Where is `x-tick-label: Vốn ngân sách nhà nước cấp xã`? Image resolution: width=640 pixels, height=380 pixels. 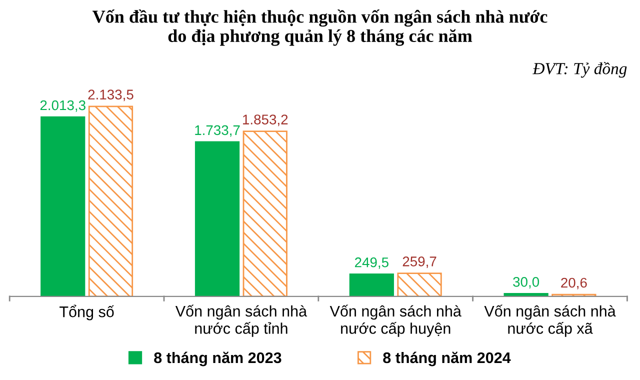
x-tick-label: Vốn ngân sách nhà nước cấp xã is located at coordinates (550, 320).